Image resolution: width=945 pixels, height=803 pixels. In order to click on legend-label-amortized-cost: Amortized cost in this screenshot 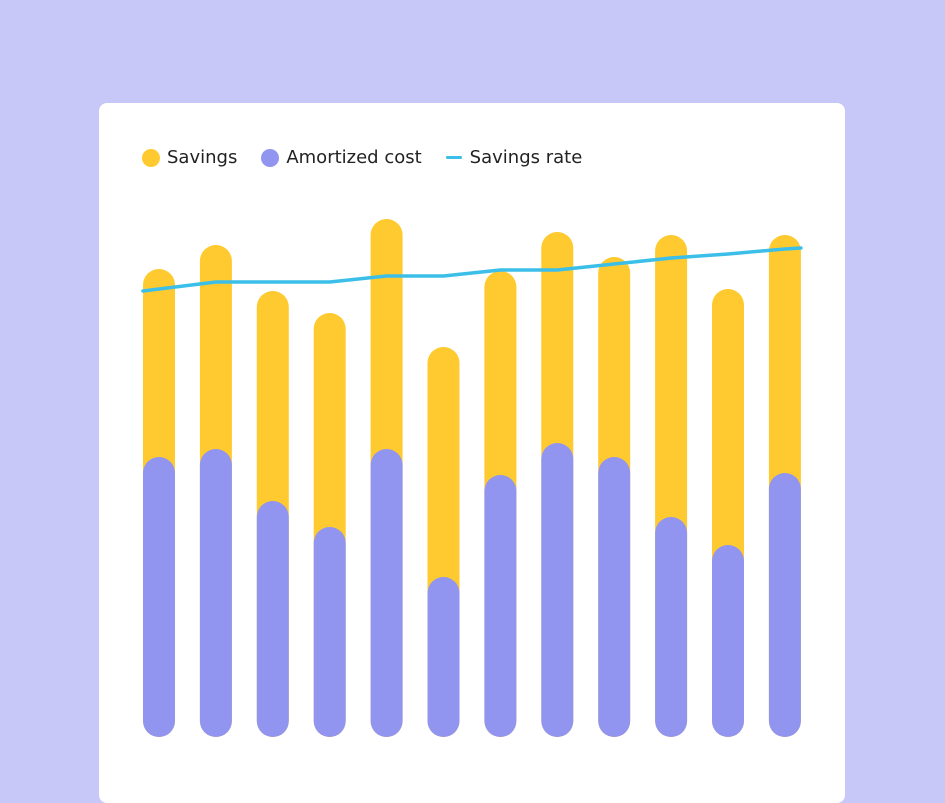, I will do `click(354, 157)`.